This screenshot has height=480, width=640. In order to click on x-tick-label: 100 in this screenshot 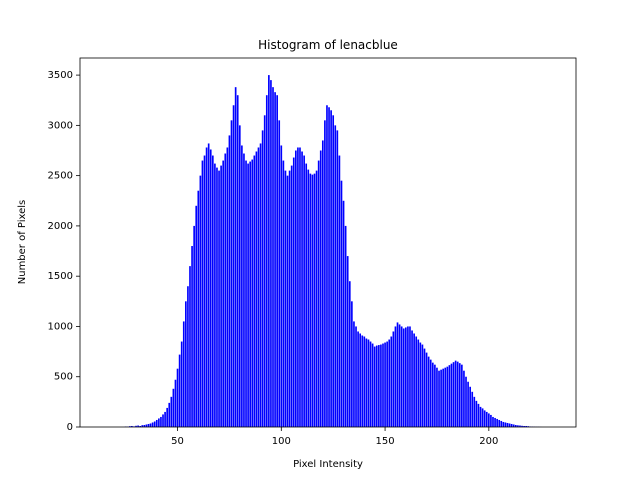, I will do `click(281, 441)`.